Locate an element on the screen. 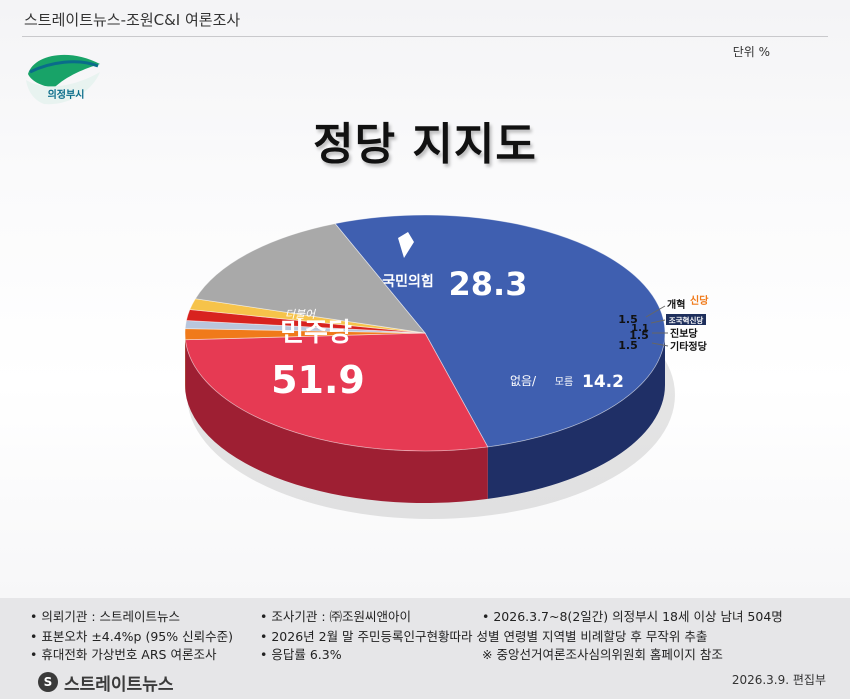 The height and width of the screenshot is (699, 850). pie-slice-국민의힘 is located at coordinates (336, 392).